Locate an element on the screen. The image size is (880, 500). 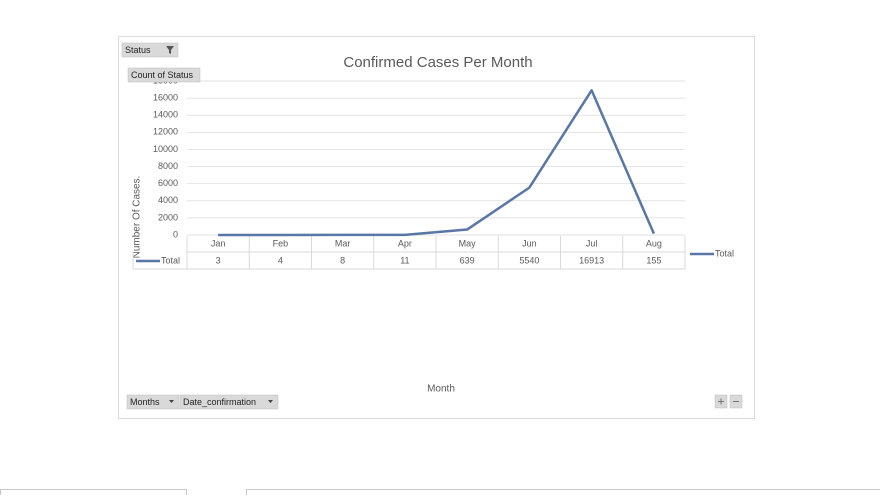
y-tick-label: 16000 is located at coordinates (165, 97).